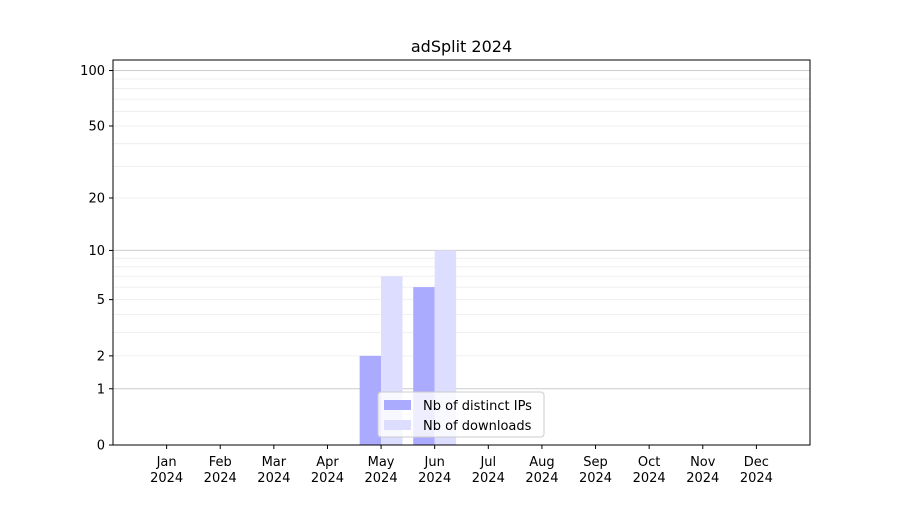  I want to click on x-tick-label-month: Sep, so click(595, 462).